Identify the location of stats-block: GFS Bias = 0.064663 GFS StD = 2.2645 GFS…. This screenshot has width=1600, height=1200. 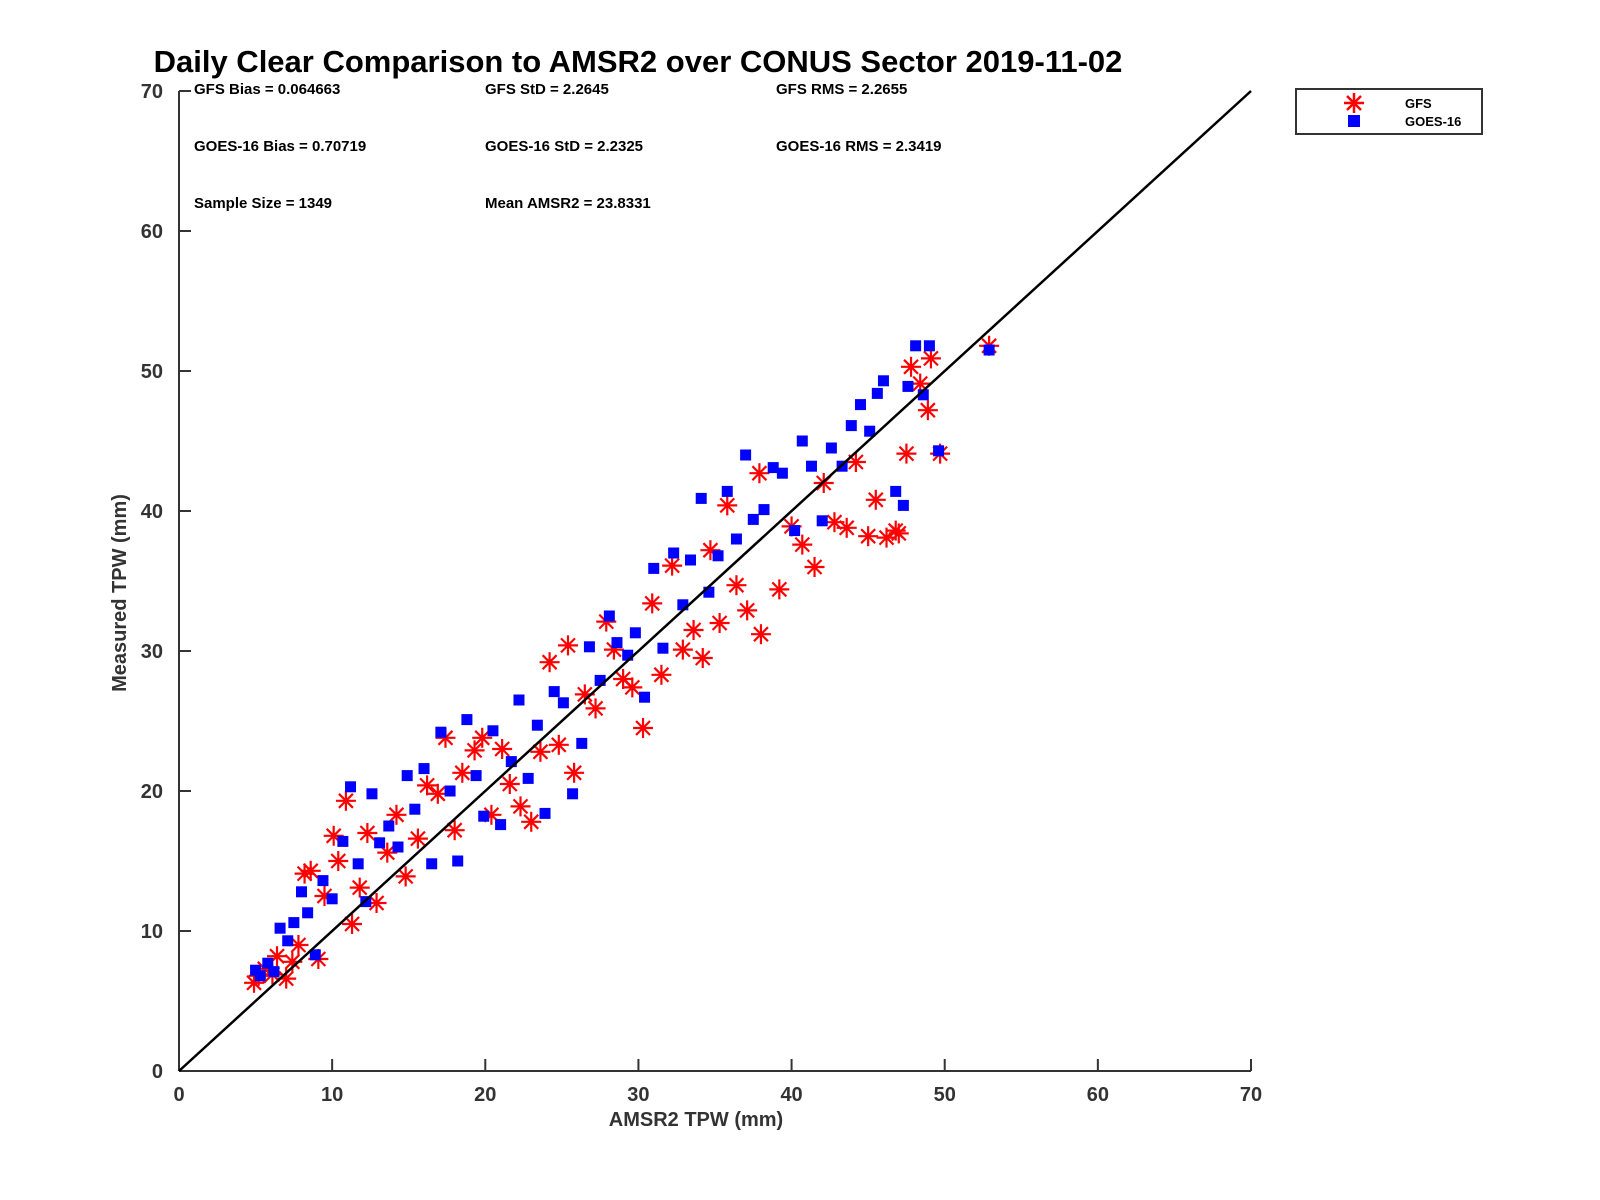
(568, 146).